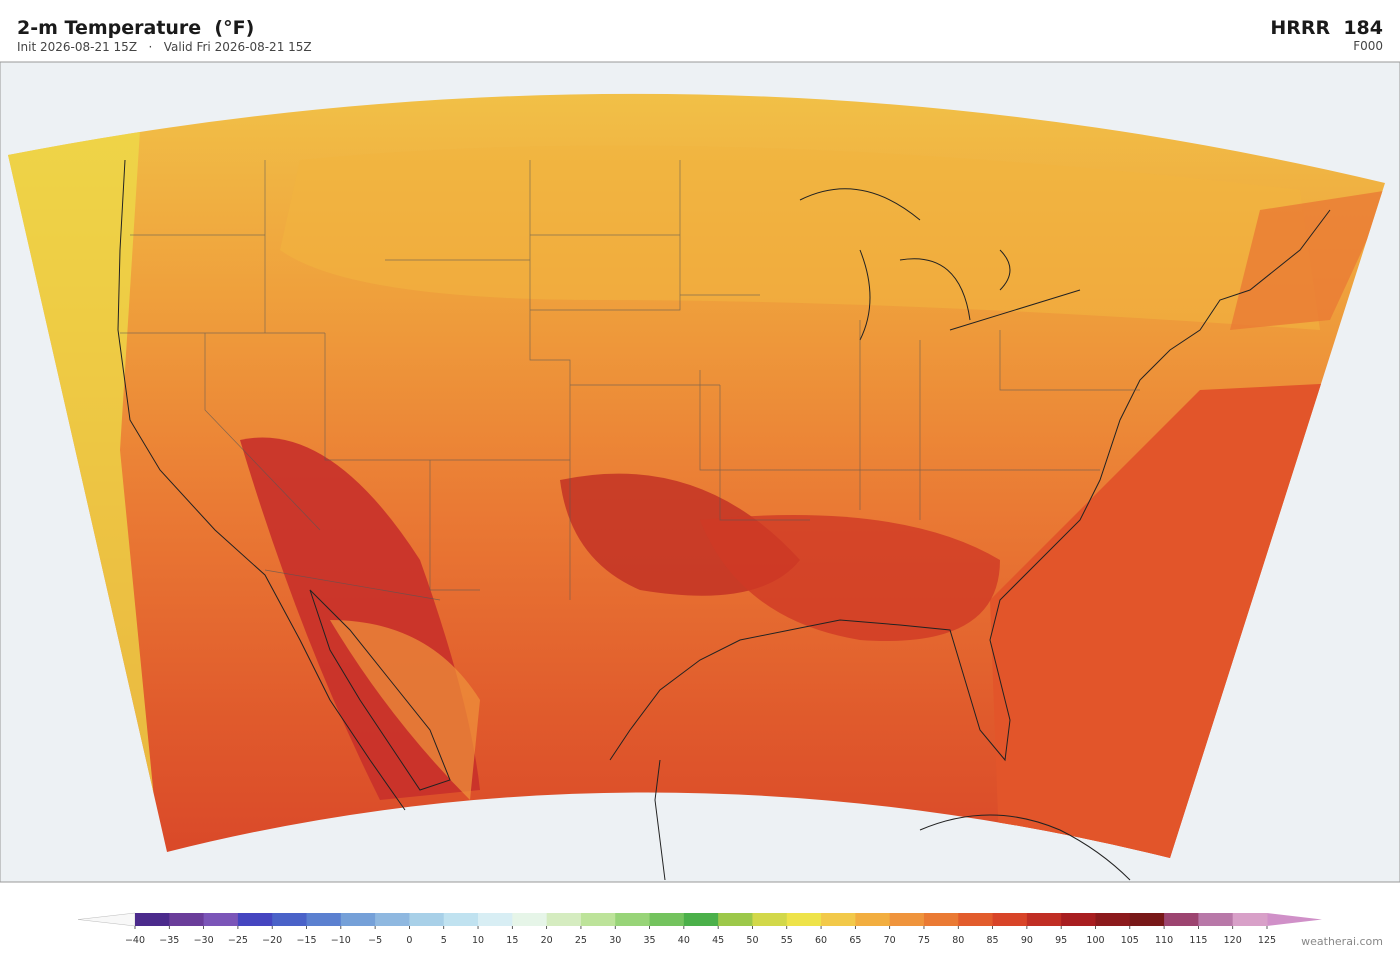  Describe the element at coordinates (135, 940) in the screenshot. I see `colorbar-tick-label: −40` at that location.